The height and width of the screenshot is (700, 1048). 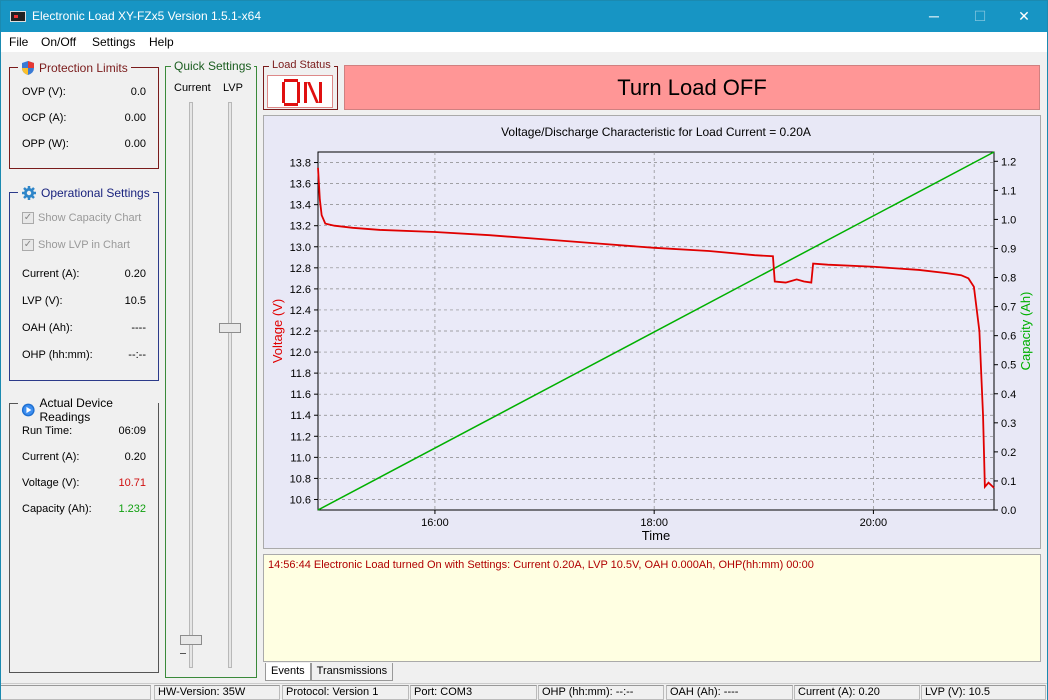 I want to click on y-tick-label: 13.6, so click(x=300, y=185).